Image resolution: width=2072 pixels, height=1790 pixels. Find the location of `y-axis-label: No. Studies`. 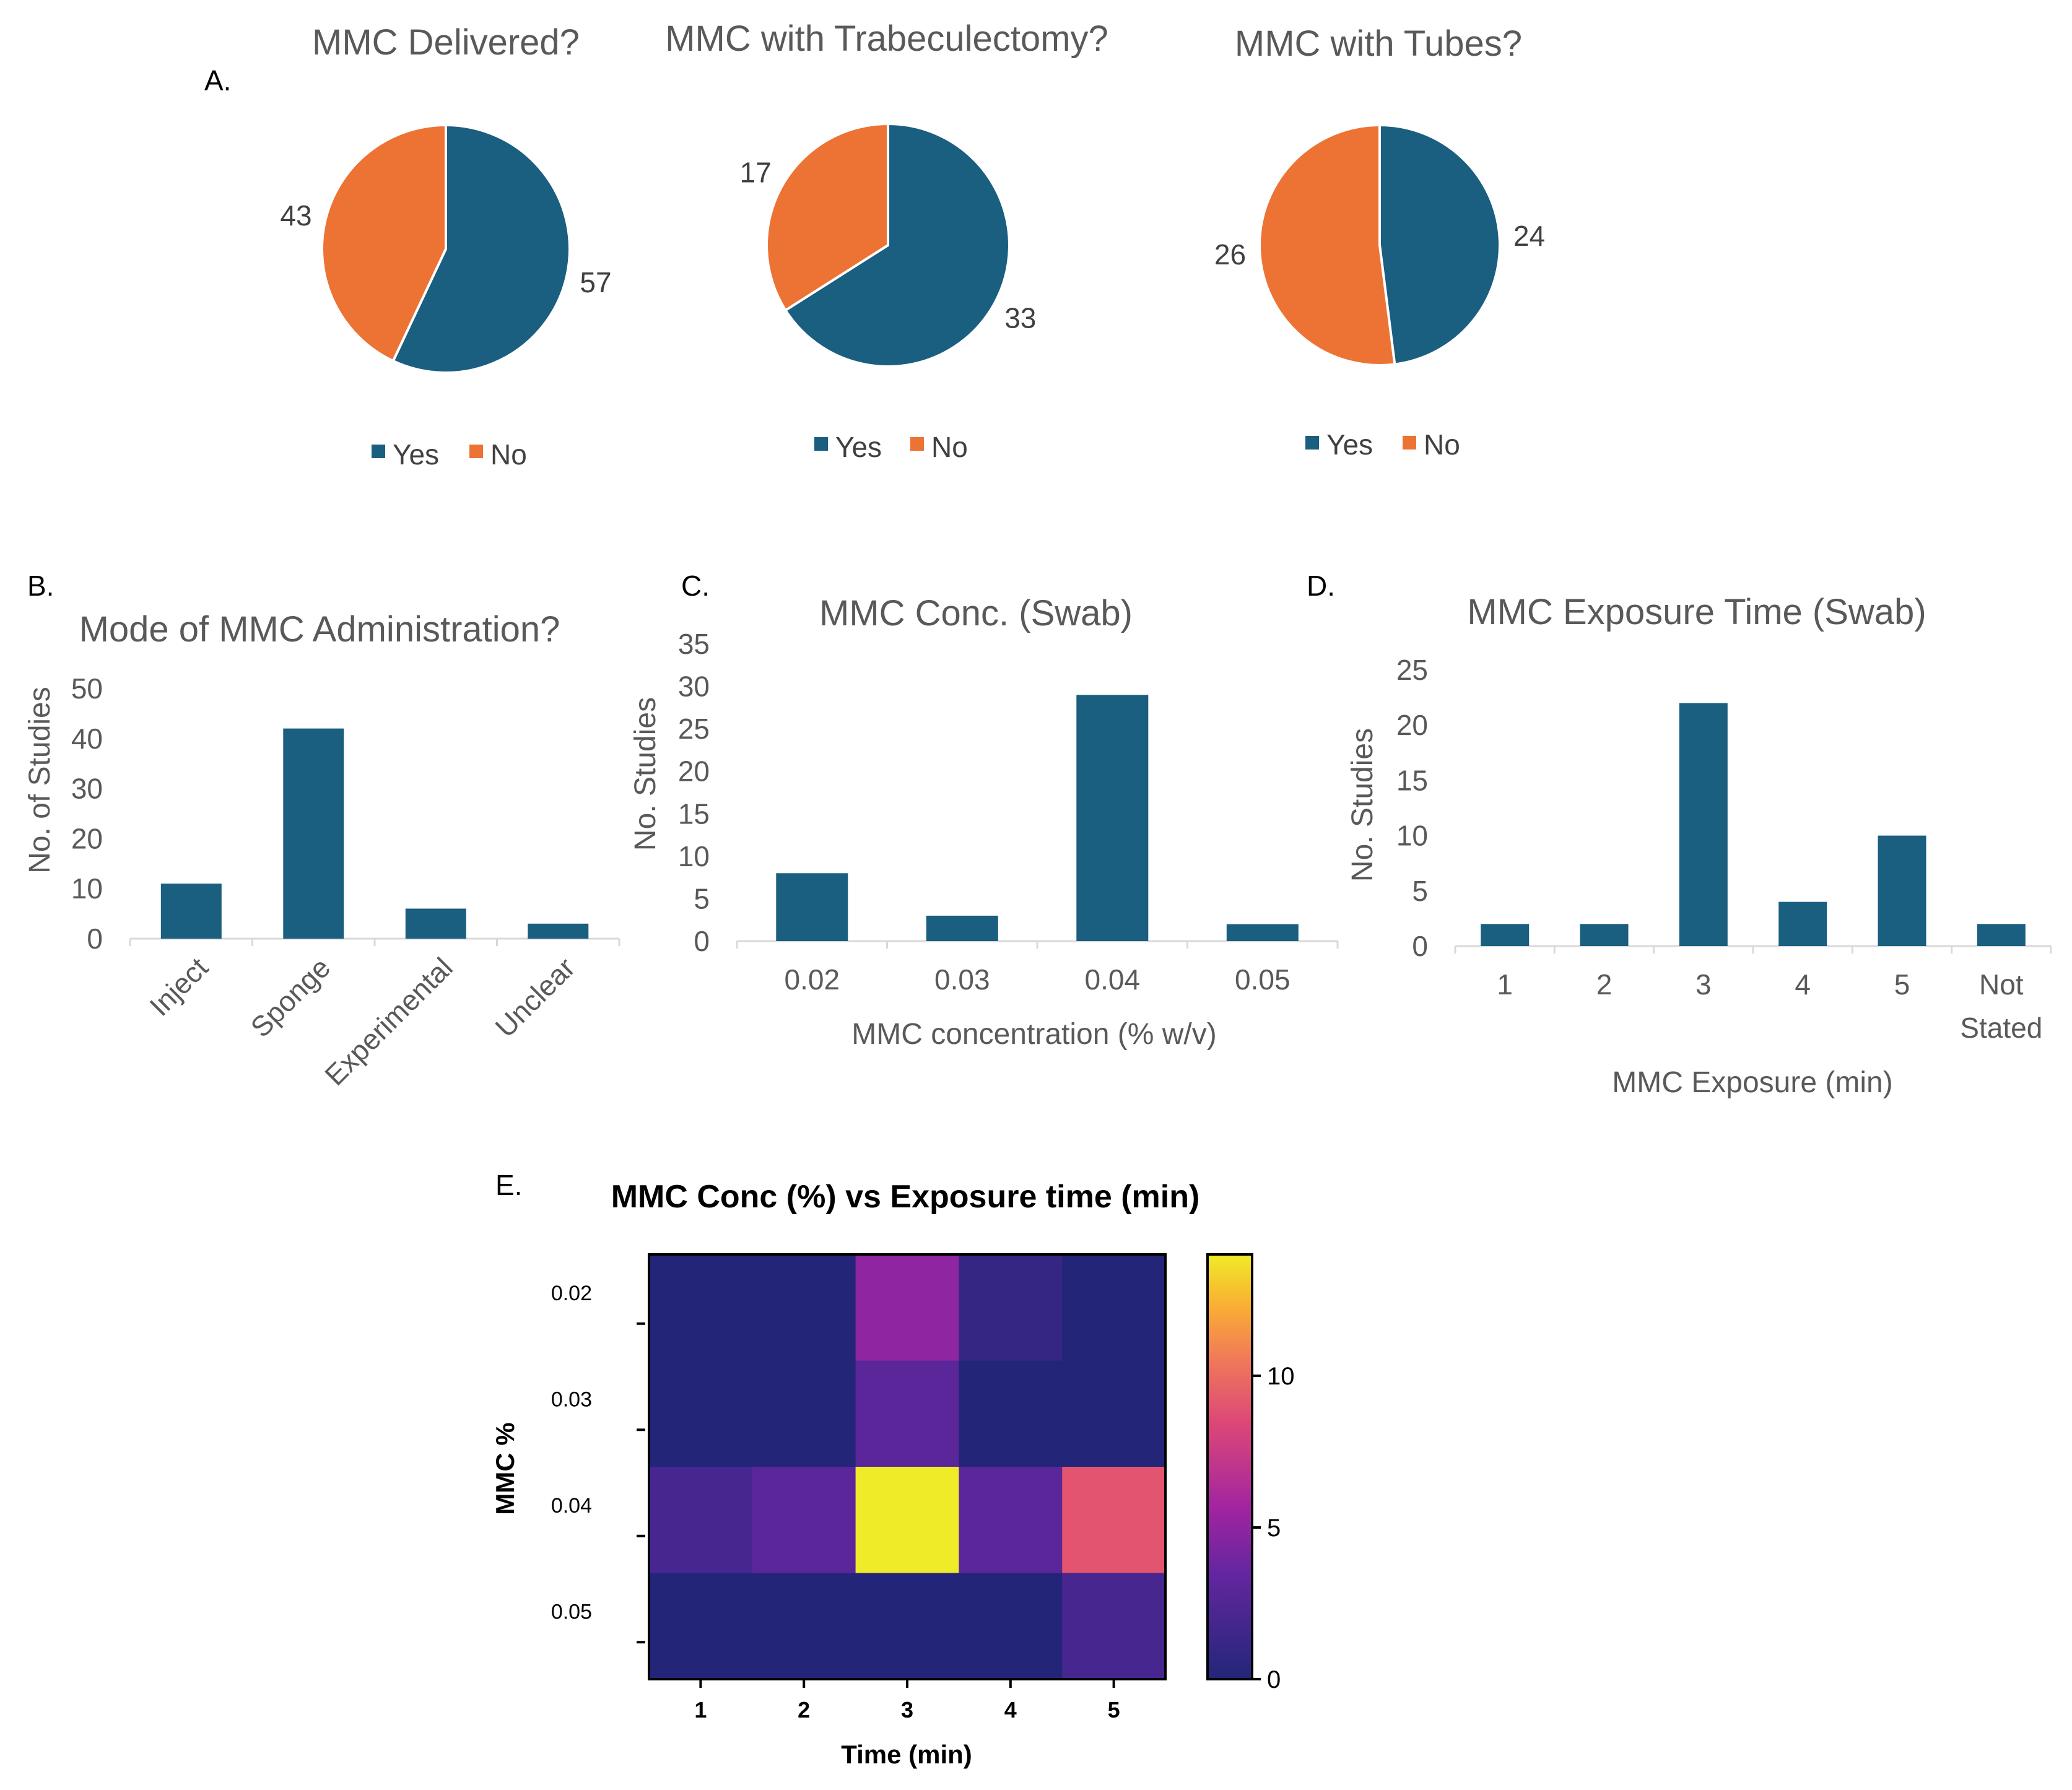

y-axis-label: No. Studies is located at coordinates (1362, 805).